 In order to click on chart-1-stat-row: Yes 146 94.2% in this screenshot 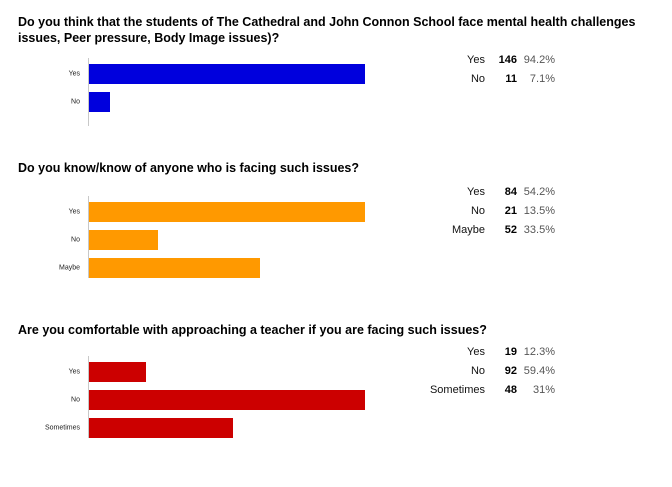, I will do `click(482, 60)`.